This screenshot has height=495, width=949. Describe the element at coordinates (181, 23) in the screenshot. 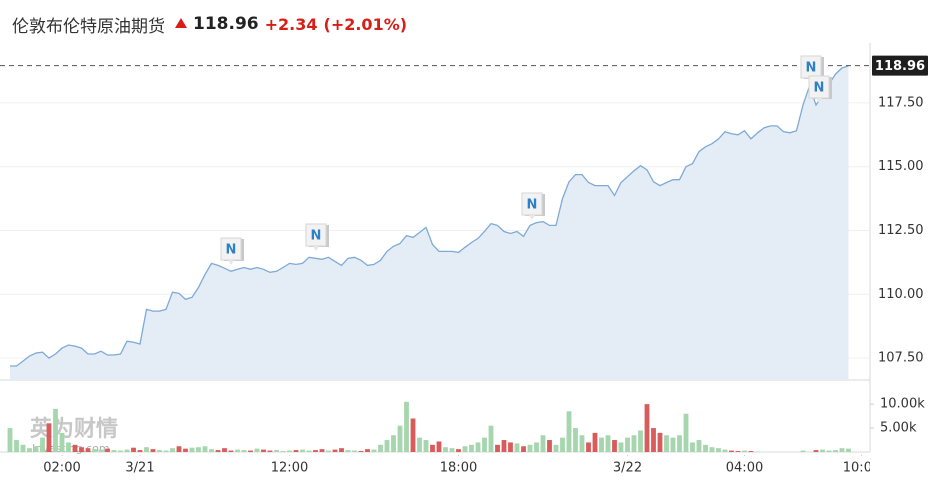

I see `up-arrow-icon` at that location.